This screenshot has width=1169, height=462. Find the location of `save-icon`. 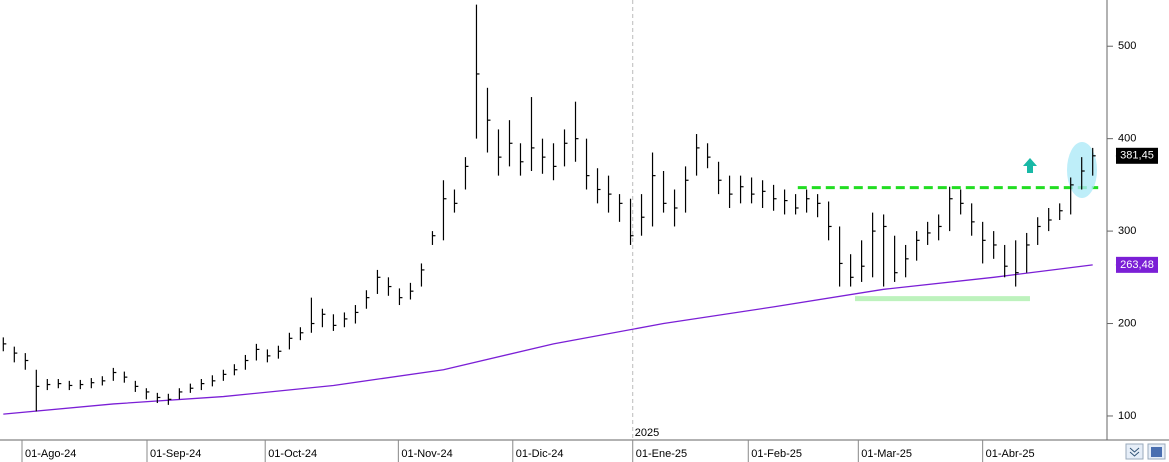

save-icon is located at coordinates (1156, 452).